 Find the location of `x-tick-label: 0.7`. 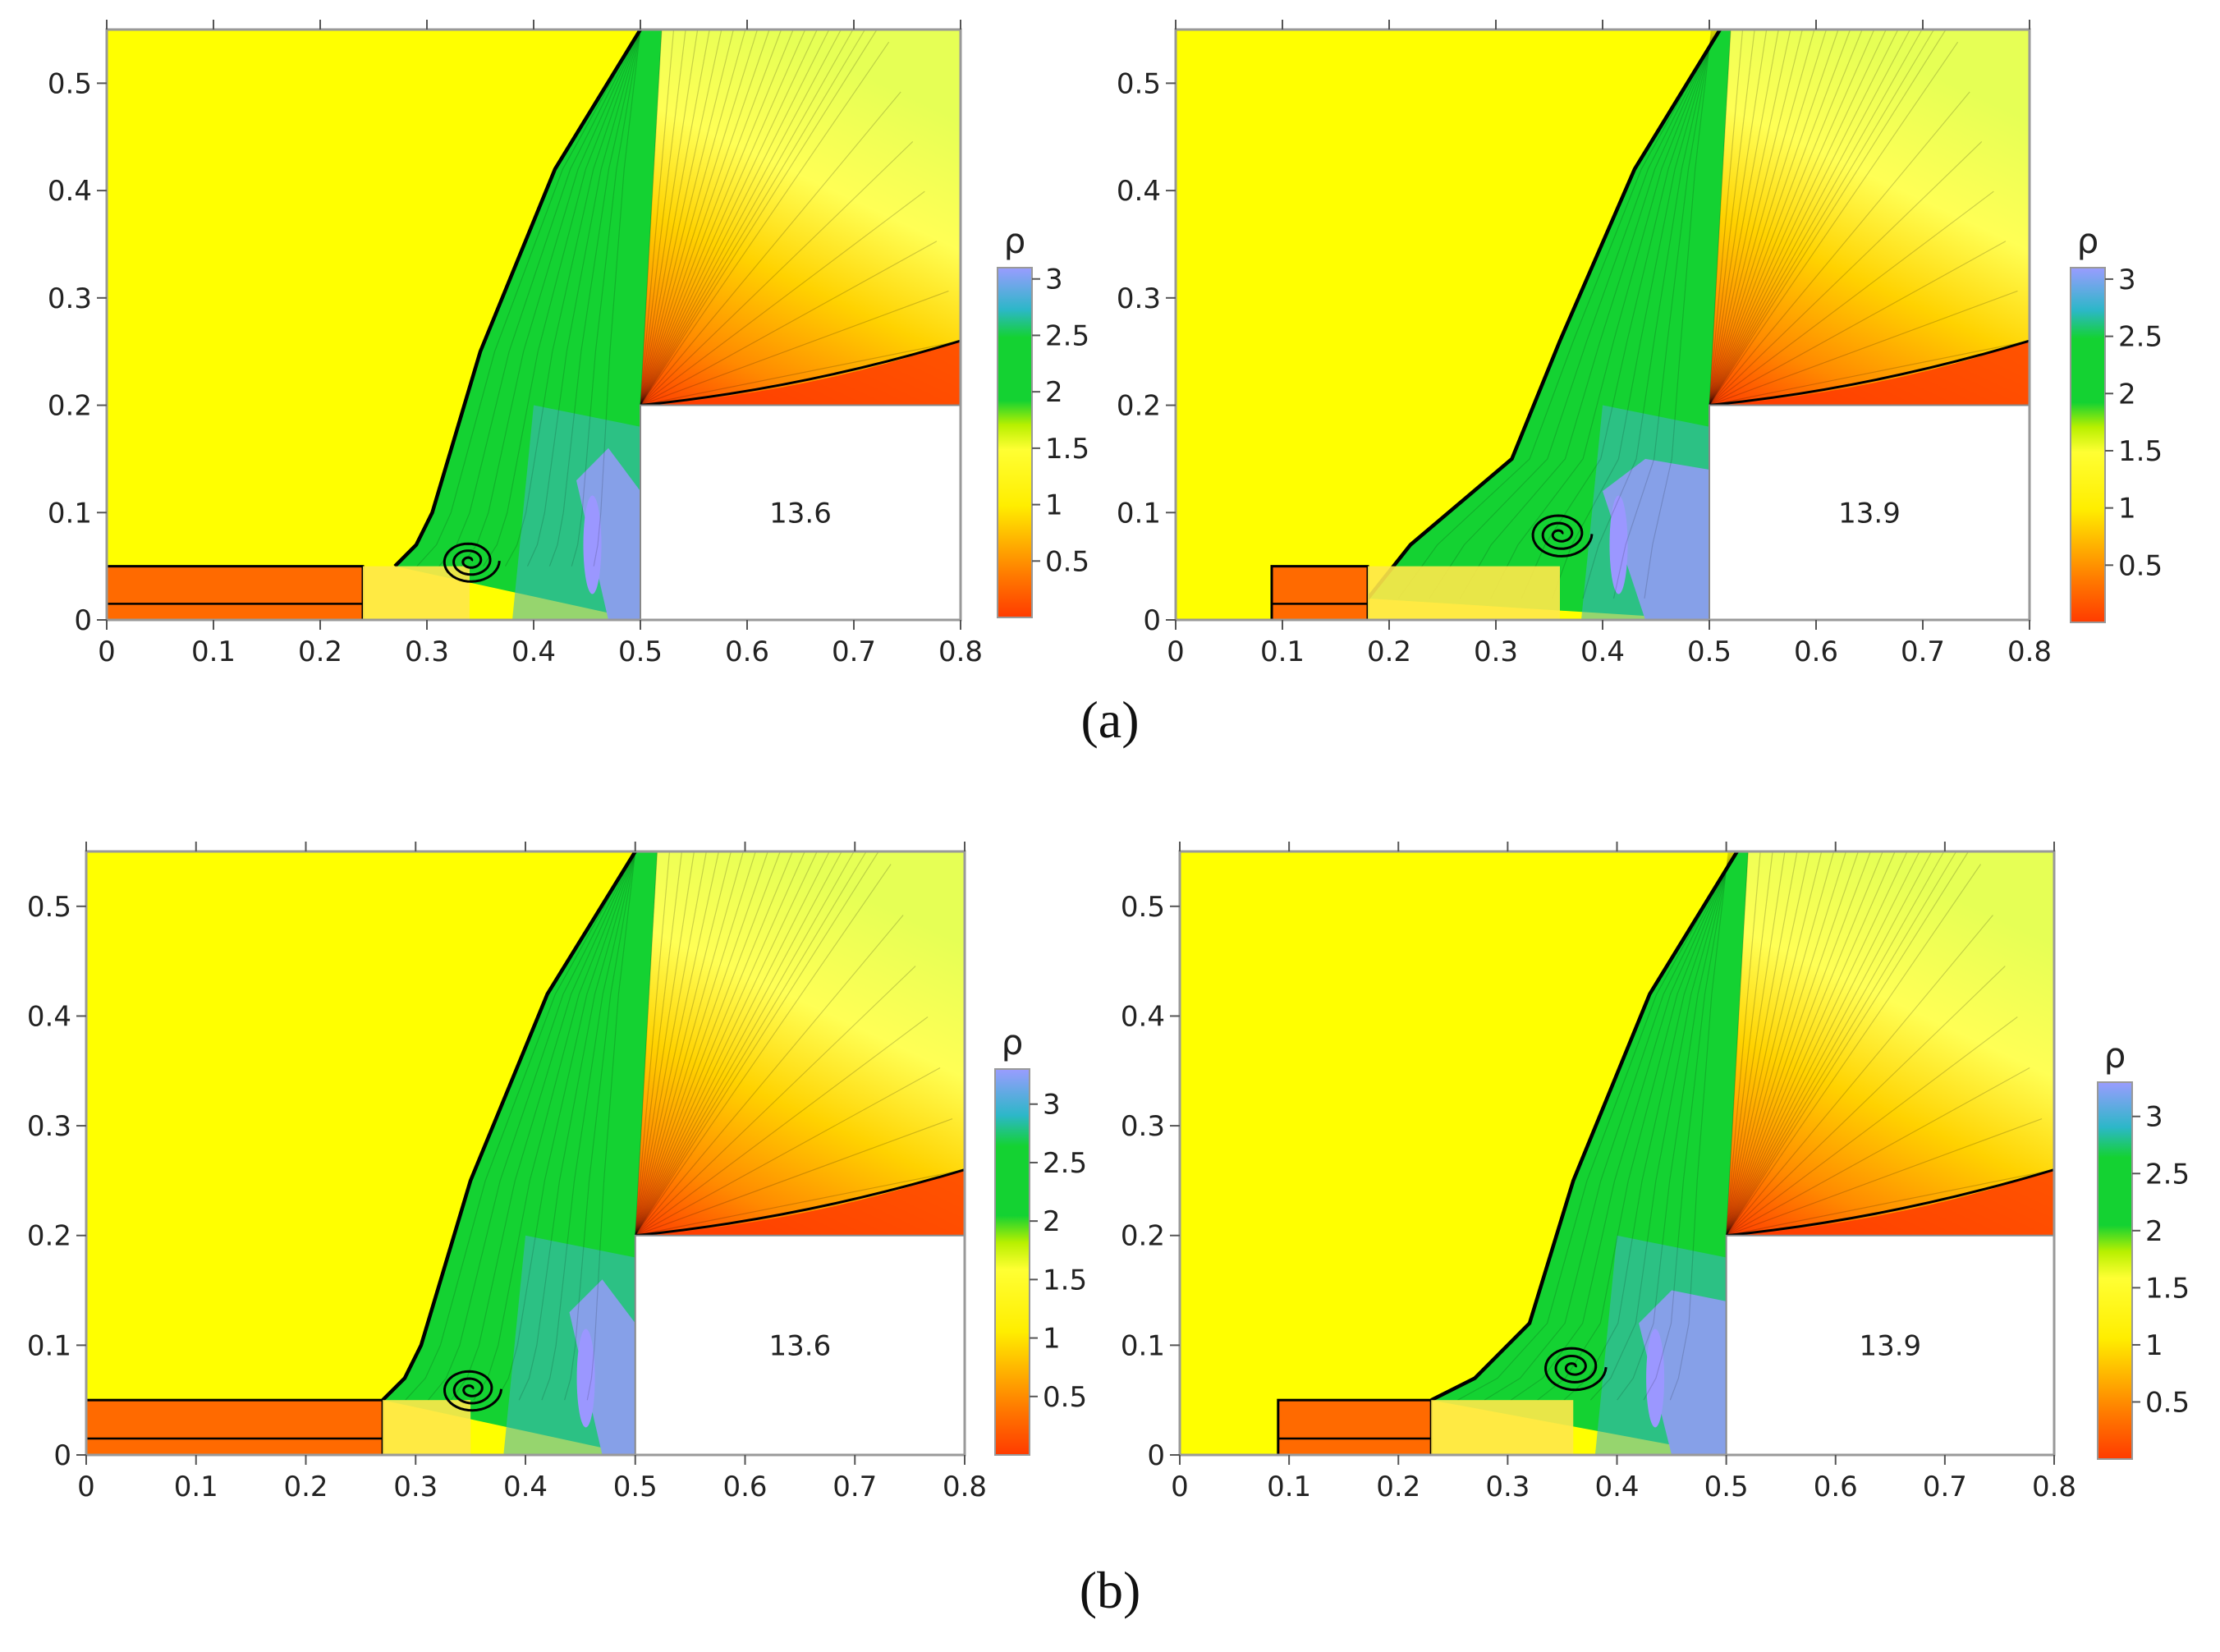

x-tick-label: 0.7 is located at coordinates (854, 1487).